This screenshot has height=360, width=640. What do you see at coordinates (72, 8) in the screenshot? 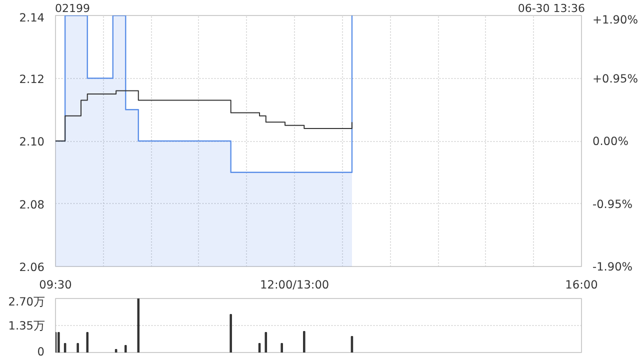
I see `chart-title: 02199` at bounding box center [72, 8].